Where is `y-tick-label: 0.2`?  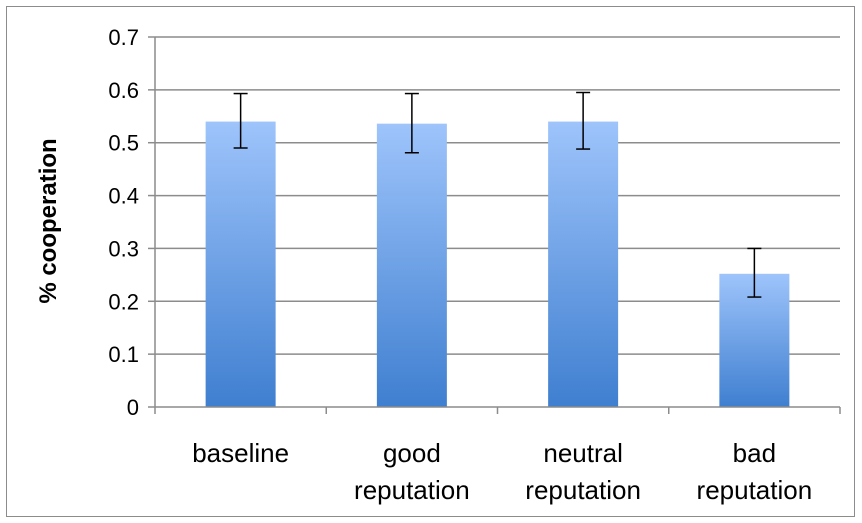
y-tick-label: 0.2 is located at coordinates (123, 301).